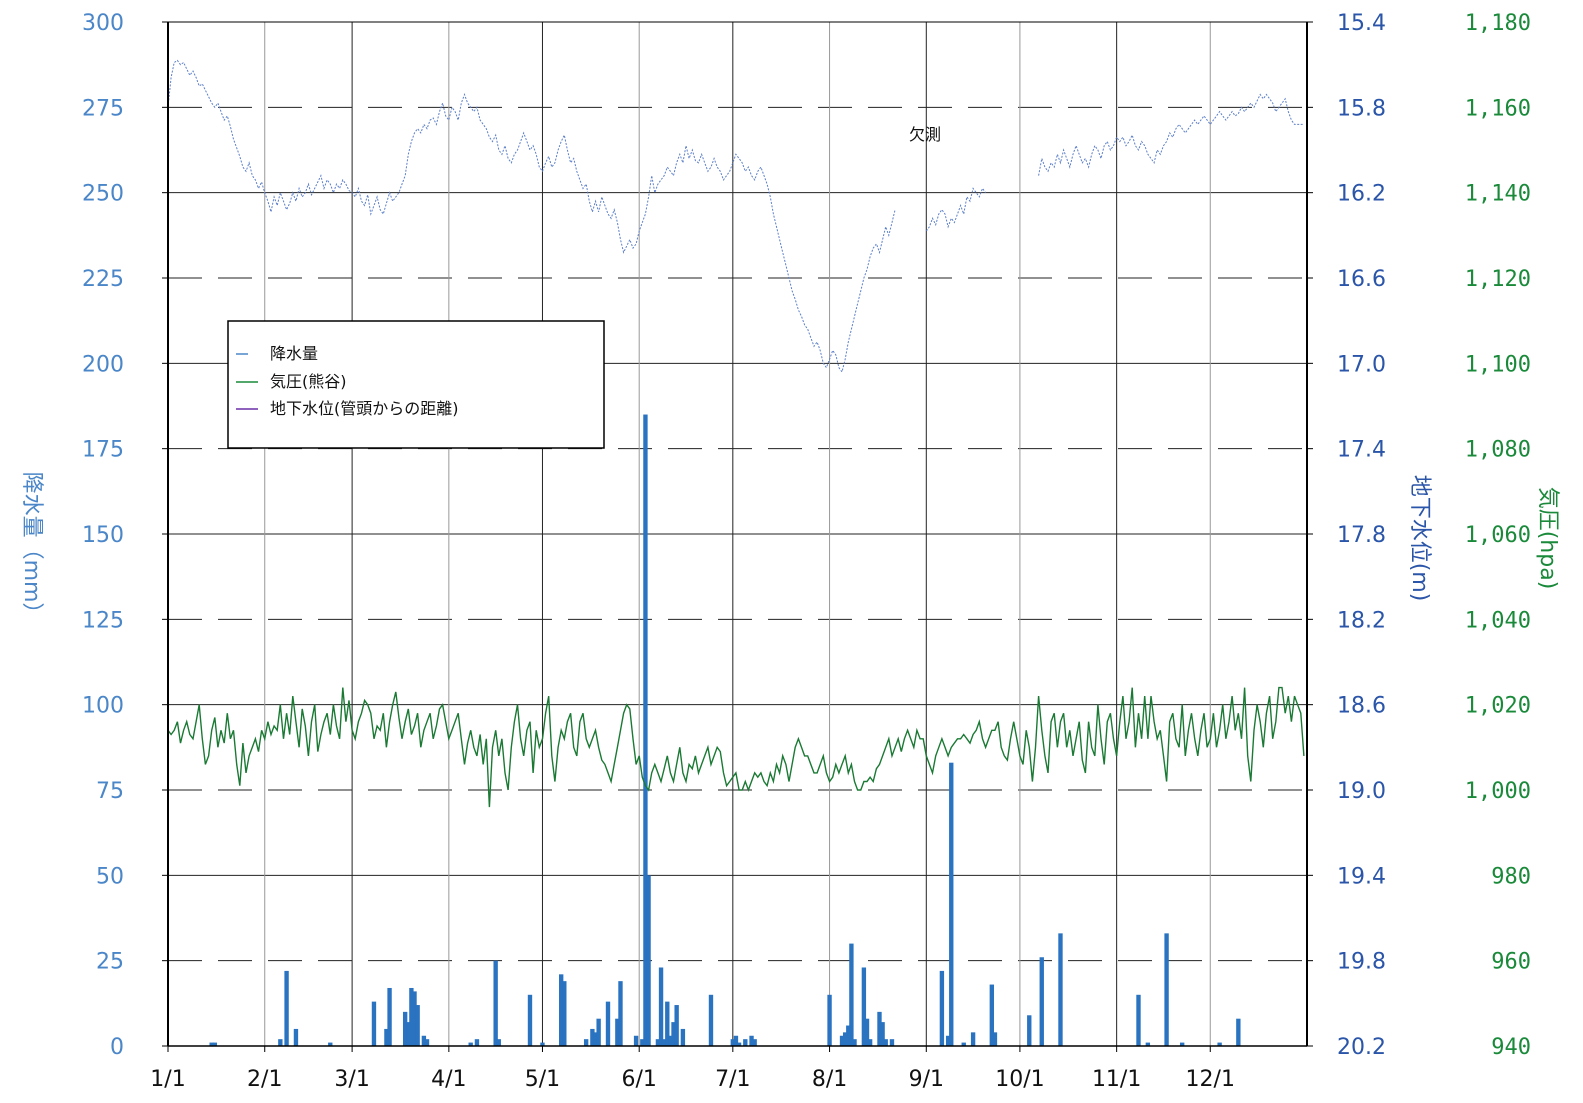 The height and width of the screenshot is (1103, 1583). I want to click on gw-tick-label: 19.4, so click(1361, 876).